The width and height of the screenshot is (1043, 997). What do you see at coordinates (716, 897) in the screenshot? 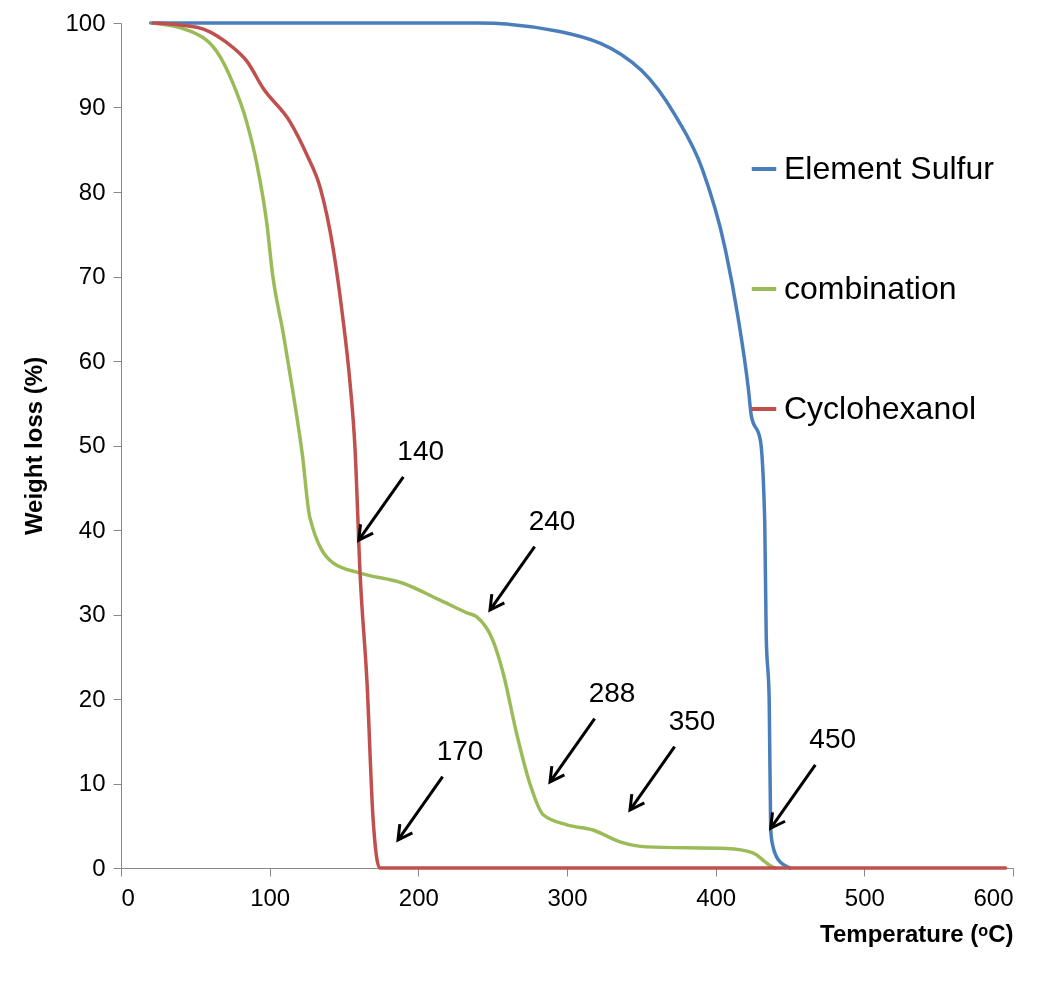
I see `x-tick-label: 400` at bounding box center [716, 897].